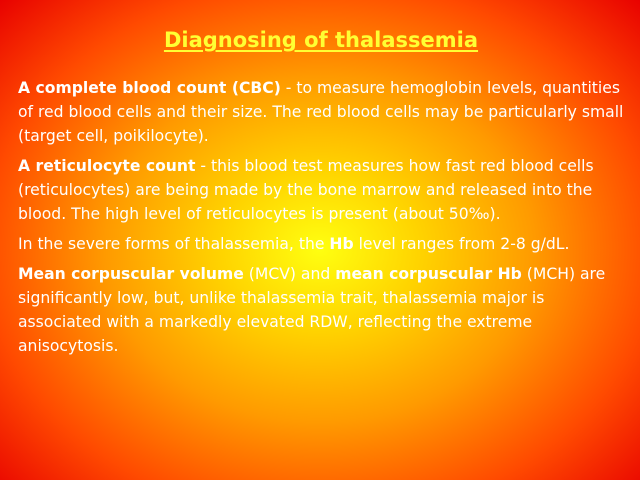 Image resolution: width=640 pixels, height=480 pixels. I want to click on text: (MCV) and, so click(289, 274).